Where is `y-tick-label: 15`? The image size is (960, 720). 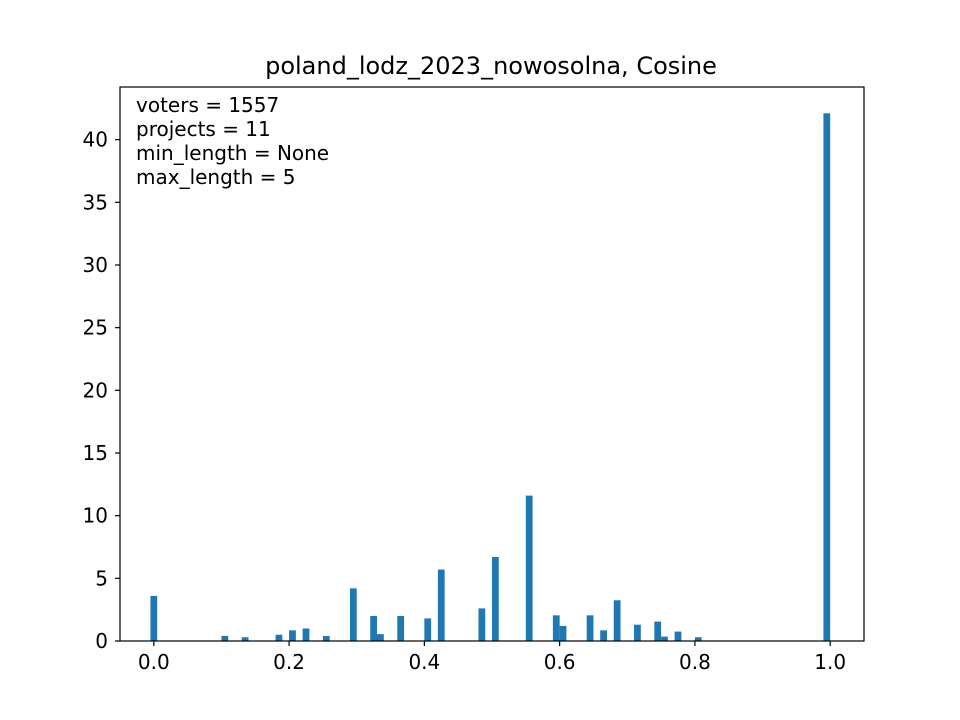
y-tick-label: 15 is located at coordinates (95, 453).